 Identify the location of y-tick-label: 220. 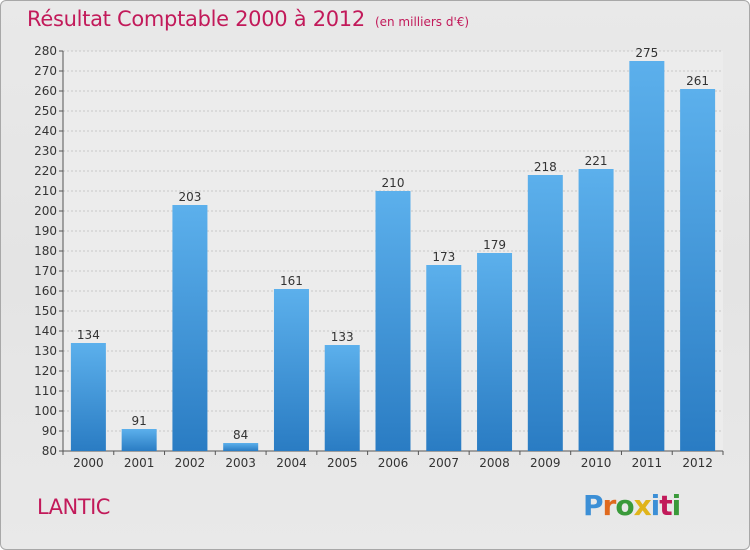
(45, 171).